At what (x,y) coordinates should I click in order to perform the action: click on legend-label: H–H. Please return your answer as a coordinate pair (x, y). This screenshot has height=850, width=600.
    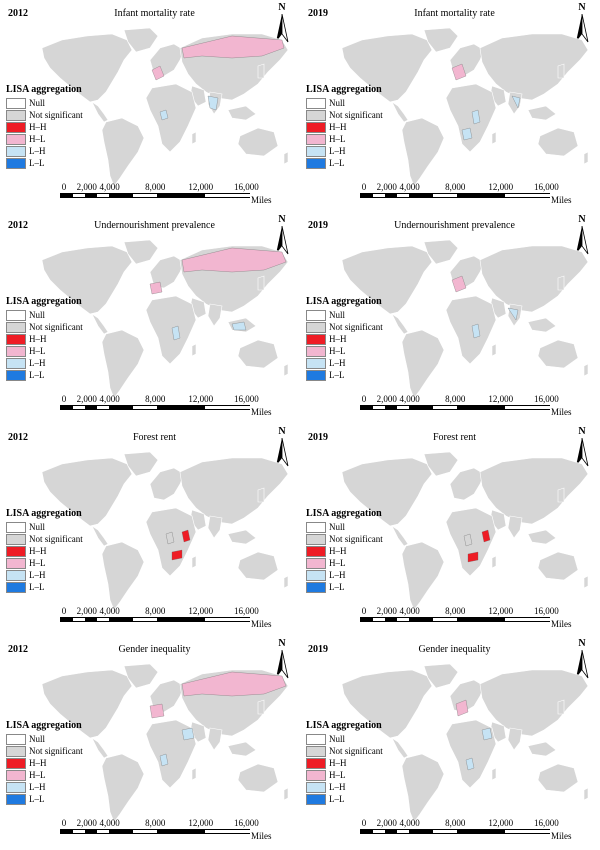
    Looking at the image, I should click on (338, 339).